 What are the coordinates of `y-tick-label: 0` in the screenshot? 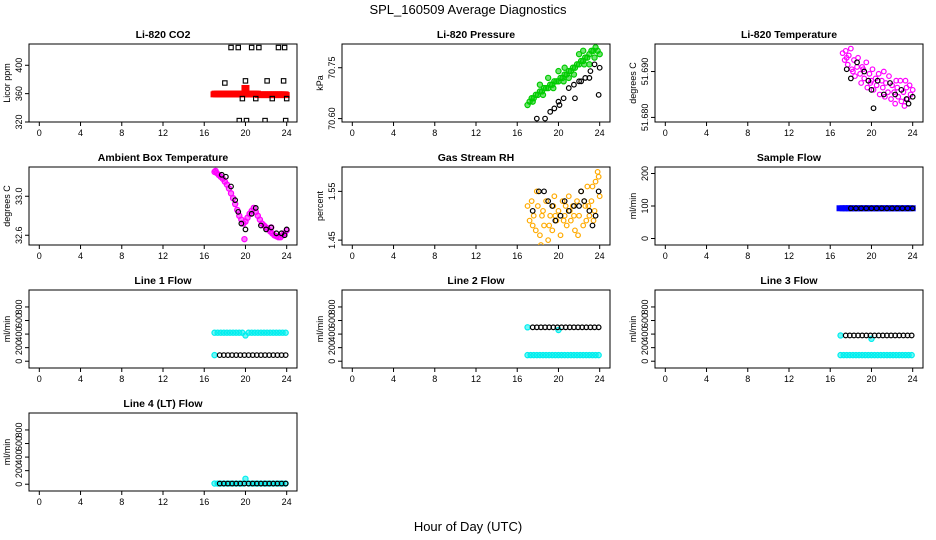 It's located at (645, 238).